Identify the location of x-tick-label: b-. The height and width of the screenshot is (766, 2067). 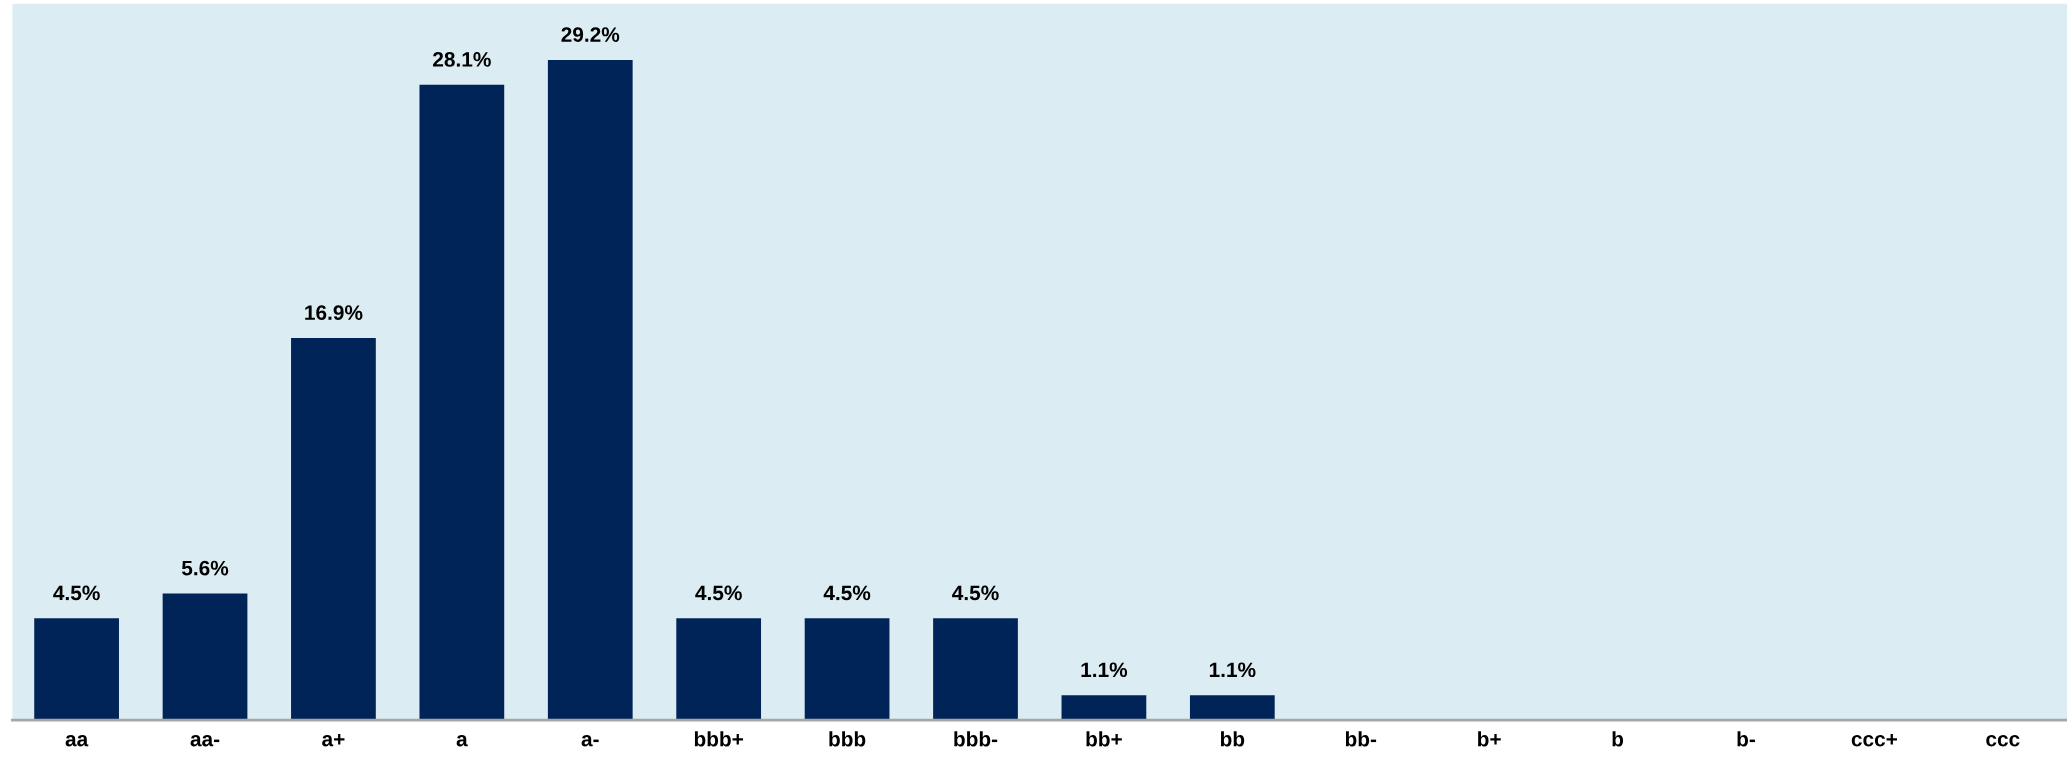
(1746, 739).